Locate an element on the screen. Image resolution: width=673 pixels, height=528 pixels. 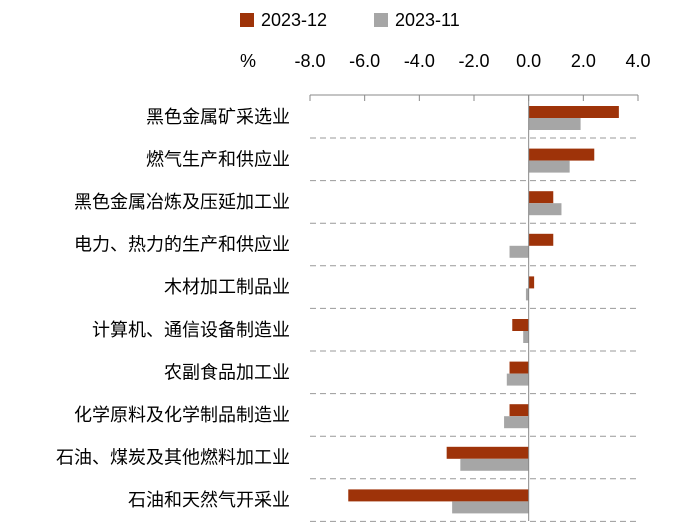
category-label: 燃气生产和供应业 is located at coordinates (218, 159).